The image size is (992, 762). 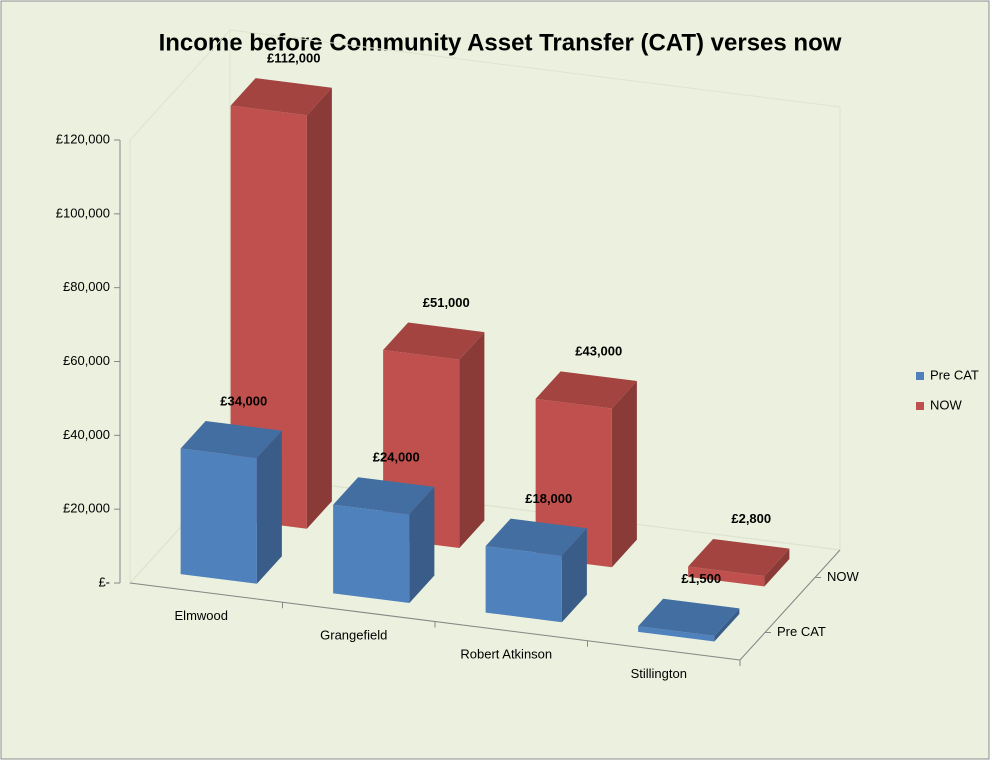 I want to click on legend-label: Pre CAT, so click(x=954, y=374).